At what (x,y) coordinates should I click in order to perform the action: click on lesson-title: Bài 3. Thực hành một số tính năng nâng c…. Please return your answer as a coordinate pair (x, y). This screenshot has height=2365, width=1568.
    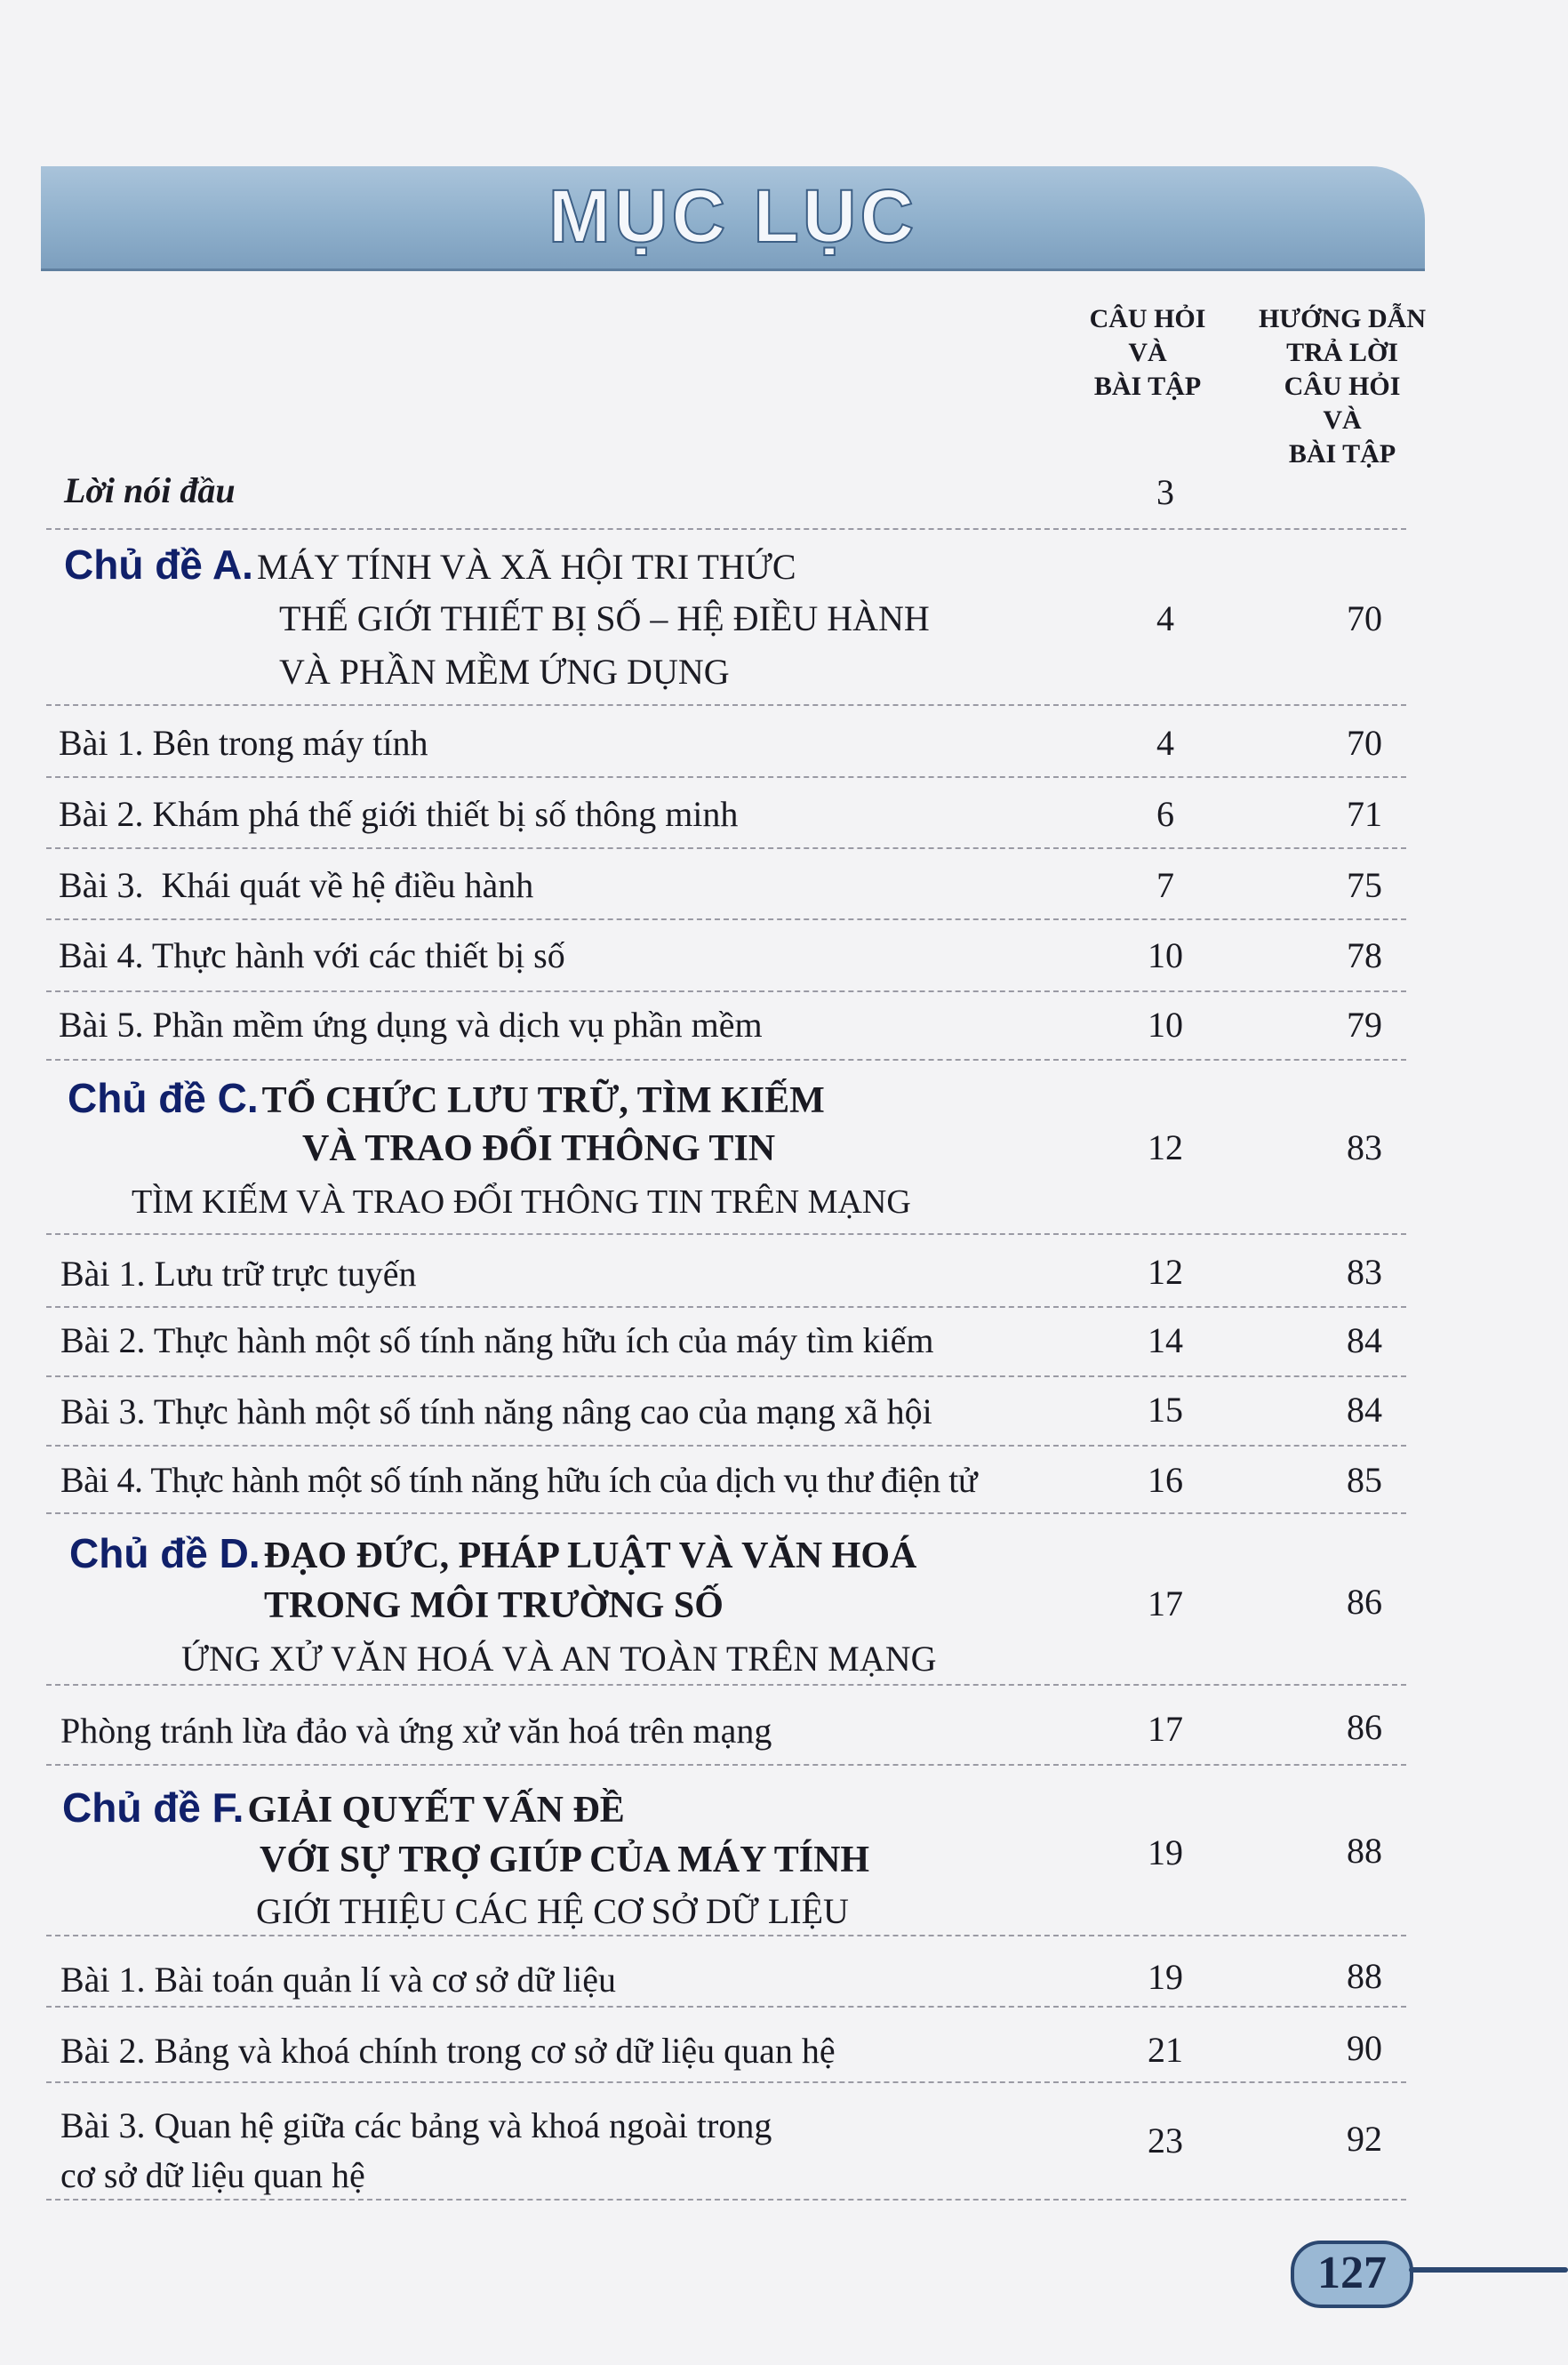
    Looking at the image, I should click on (496, 1411).